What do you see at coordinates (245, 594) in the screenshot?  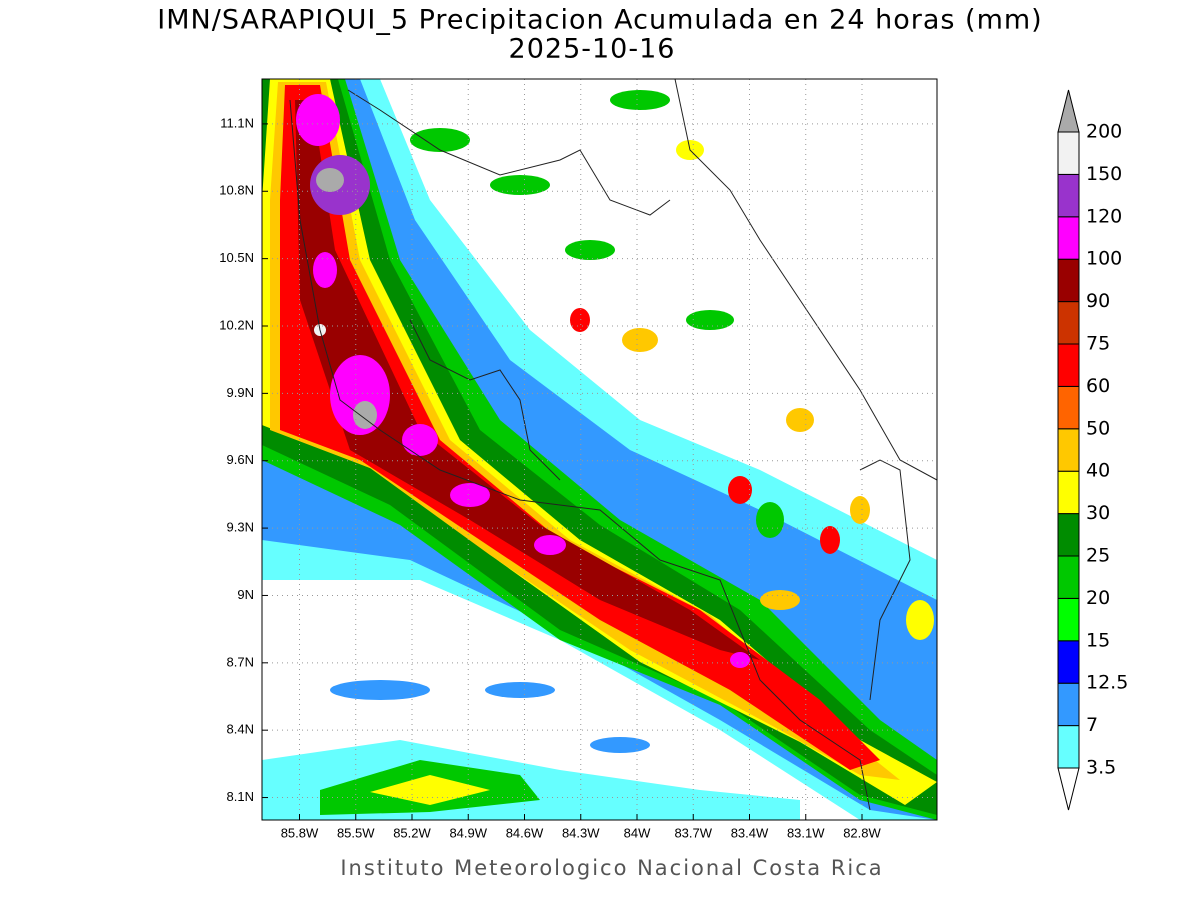 I see `y-tick-label: 9N` at bounding box center [245, 594].